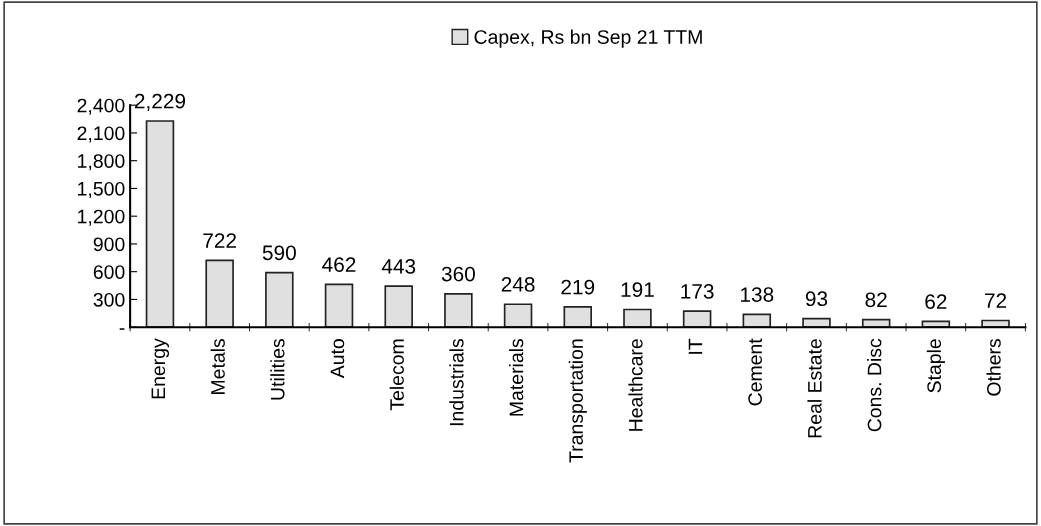  Describe the element at coordinates (876, 300) in the screenshot. I see `text: 82` at that location.